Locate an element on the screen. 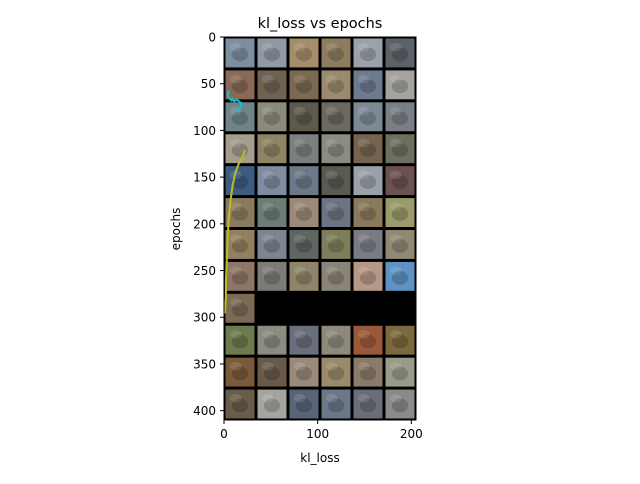 The width and height of the screenshot is (640, 484). y-tick-label: 50 is located at coordinates (208, 84).